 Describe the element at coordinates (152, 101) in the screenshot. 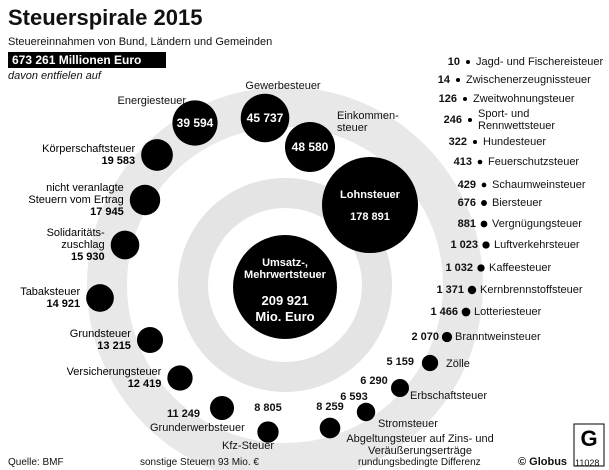

I see `category-label: Energiesteuer` at that location.